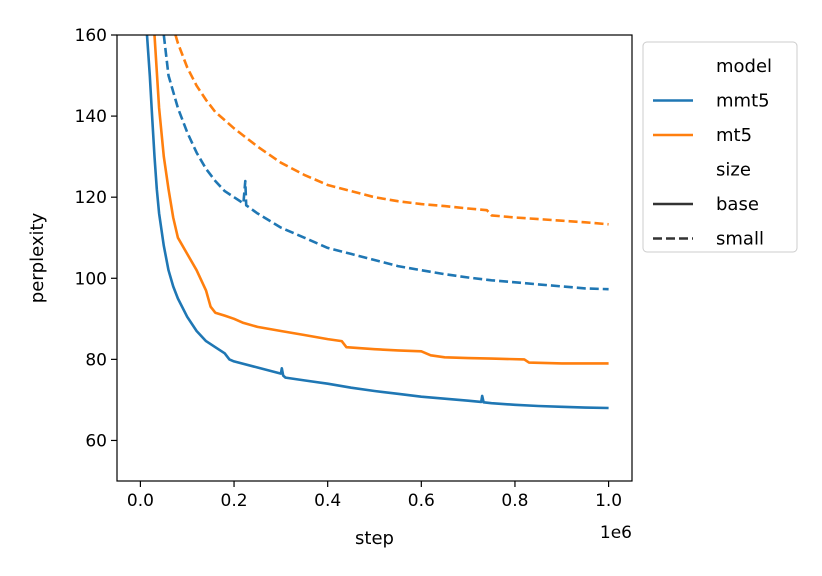  What do you see at coordinates (91, 117) in the screenshot?
I see `y-tick-label: 140` at bounding box center [91, 117].